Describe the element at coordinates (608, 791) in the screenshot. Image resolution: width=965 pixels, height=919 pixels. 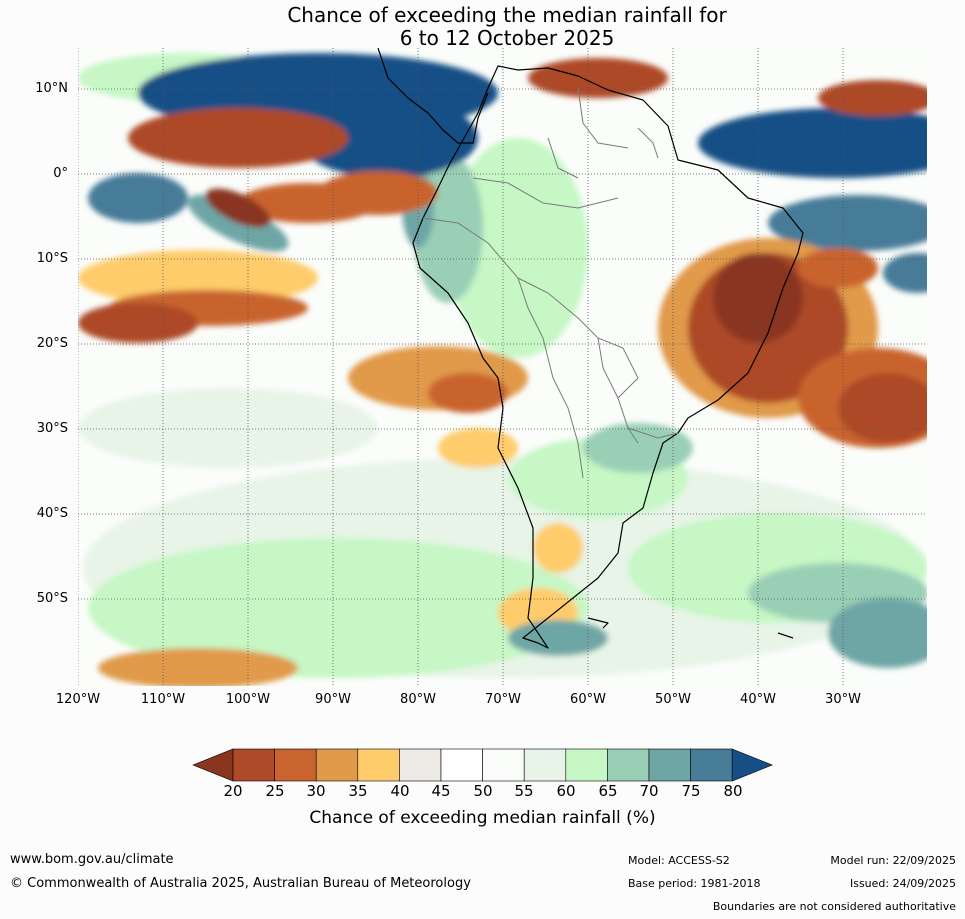
I see `colorbar-tick: 65` at that location.